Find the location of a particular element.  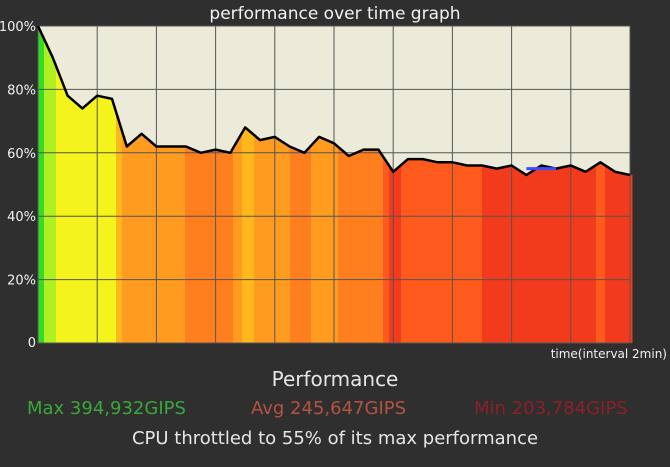

y-tick-label: 80% is located at coordinates (21, 90).